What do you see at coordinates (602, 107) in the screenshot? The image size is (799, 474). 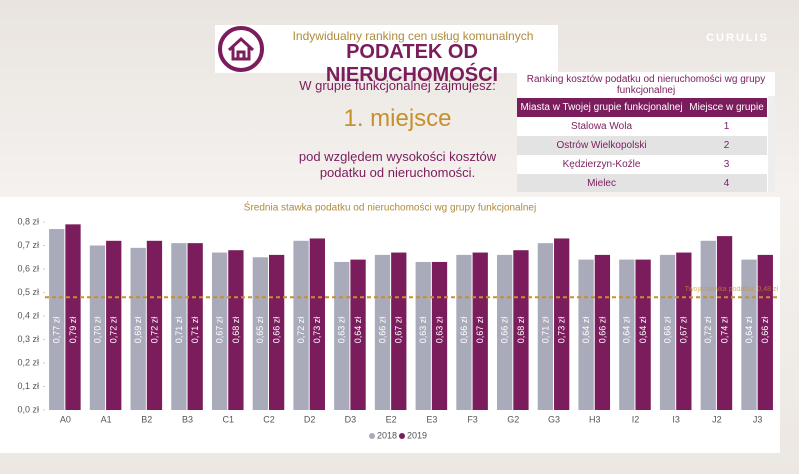 I see `column-header: Miasta w Twojej grupie funkcjonalnej` at bounding box center [602, 107].